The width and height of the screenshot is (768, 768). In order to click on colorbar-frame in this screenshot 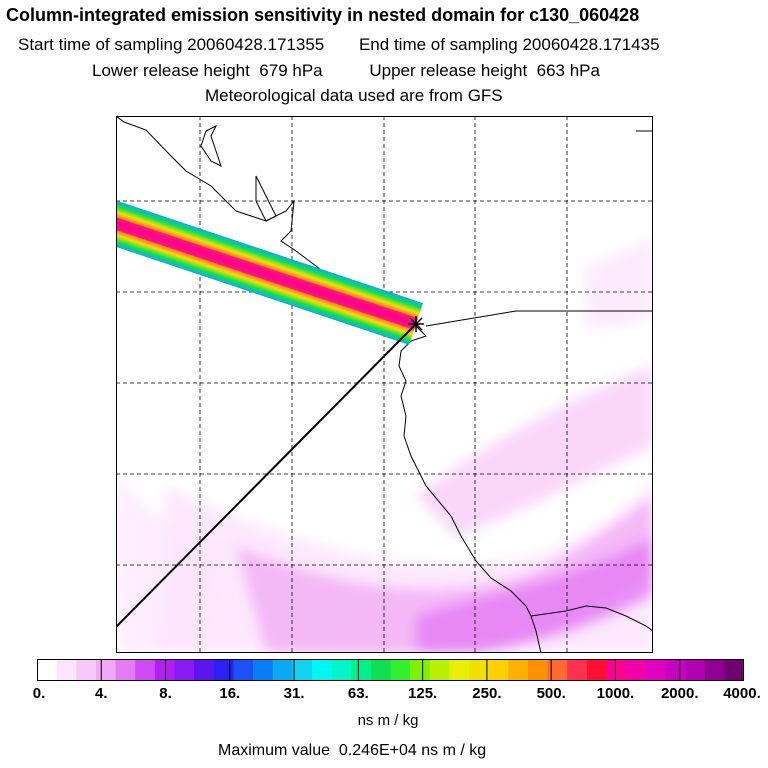, I will do `click(390, 670)`.